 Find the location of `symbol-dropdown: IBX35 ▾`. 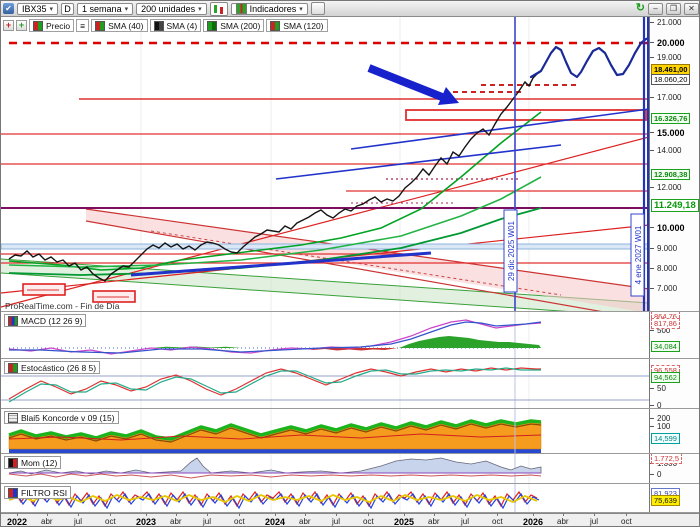

symbol-dropdown: IBX35 ▾ is located at coordinates (38, 8).